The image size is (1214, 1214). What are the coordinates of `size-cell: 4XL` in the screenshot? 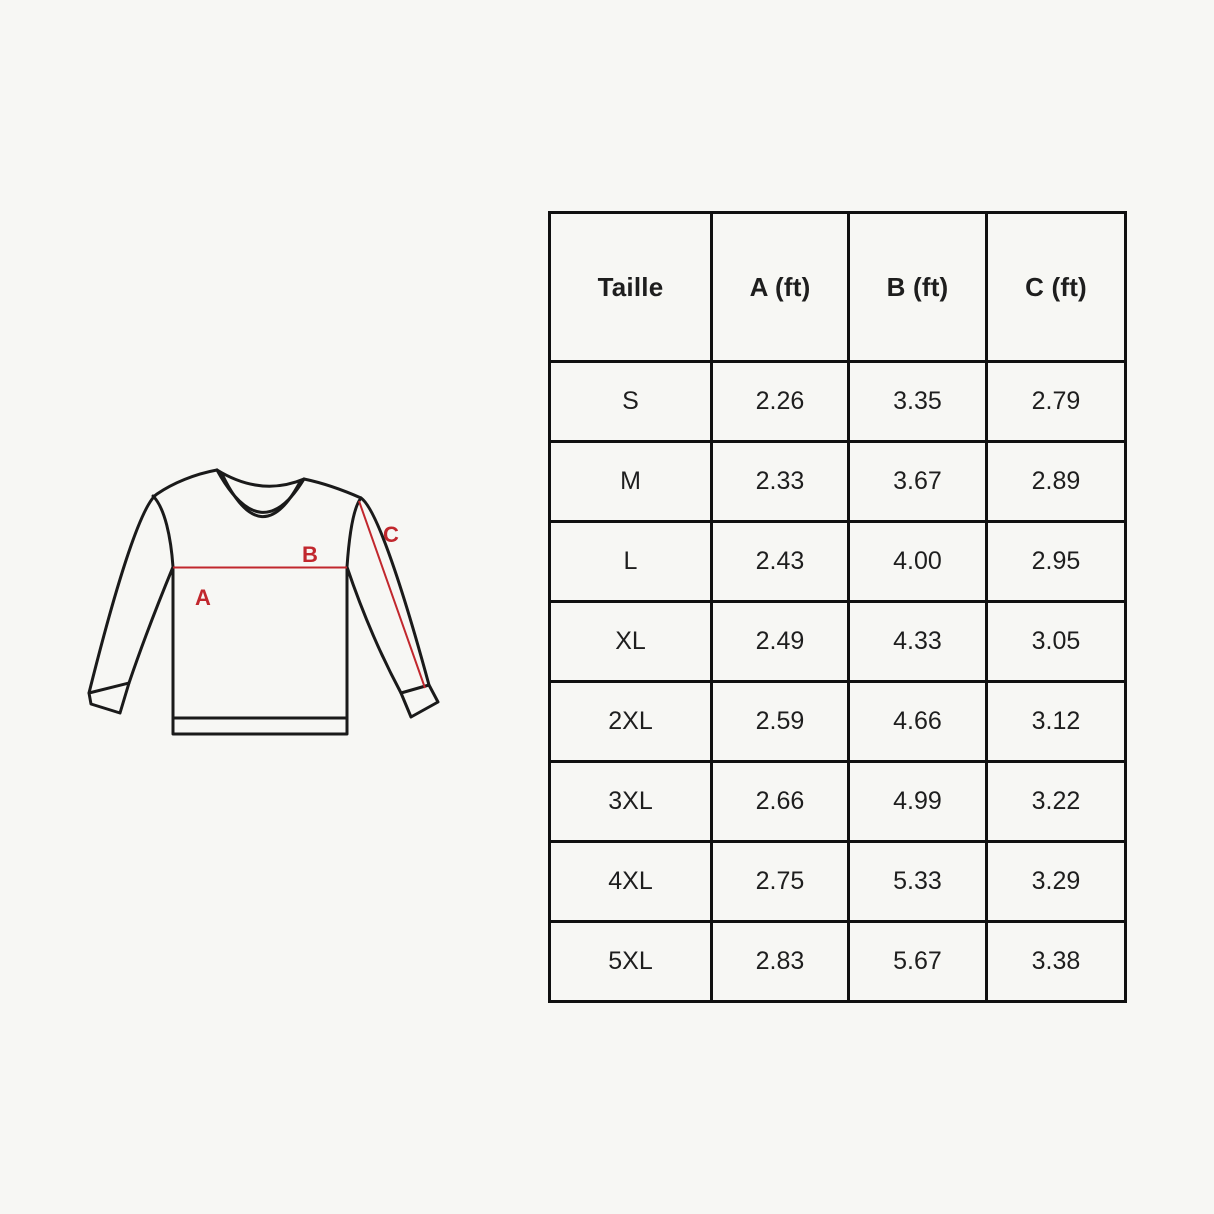 It's located at (630, 881).